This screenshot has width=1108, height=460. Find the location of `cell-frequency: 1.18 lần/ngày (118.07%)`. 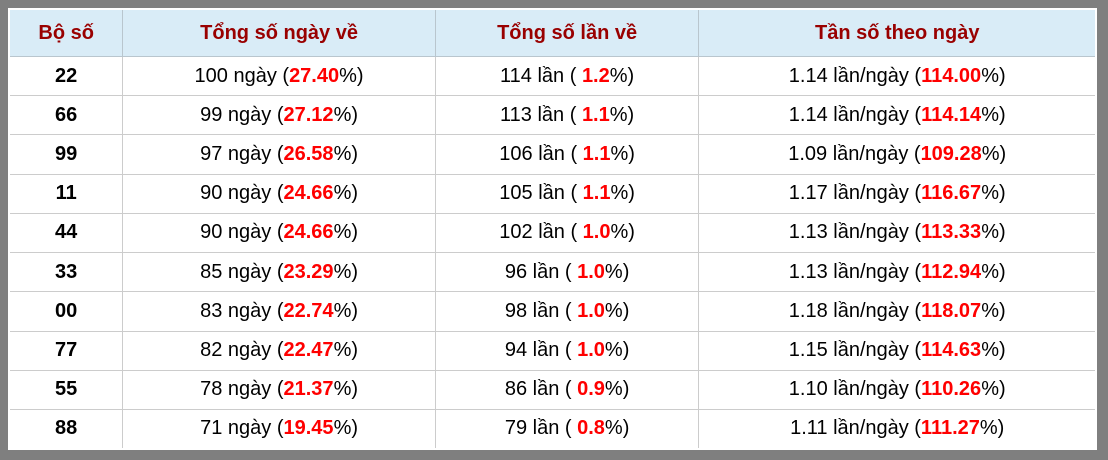

cell-frequency: 1.18 lần/ngày (118.07%) is located at coordinates (896, 311).